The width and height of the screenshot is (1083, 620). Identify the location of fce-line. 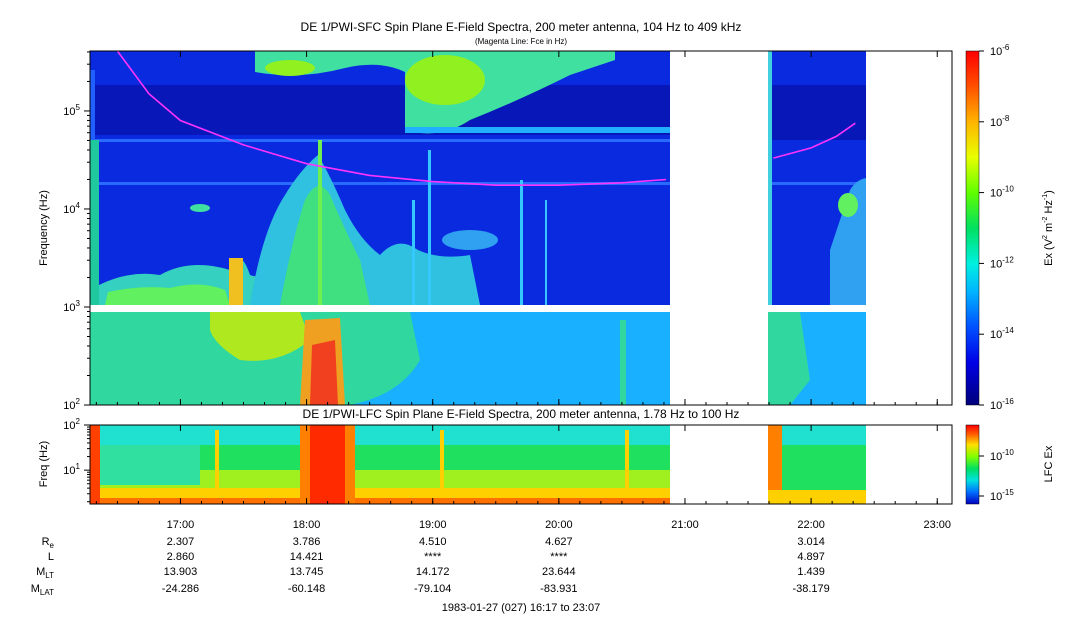
(486, 118).